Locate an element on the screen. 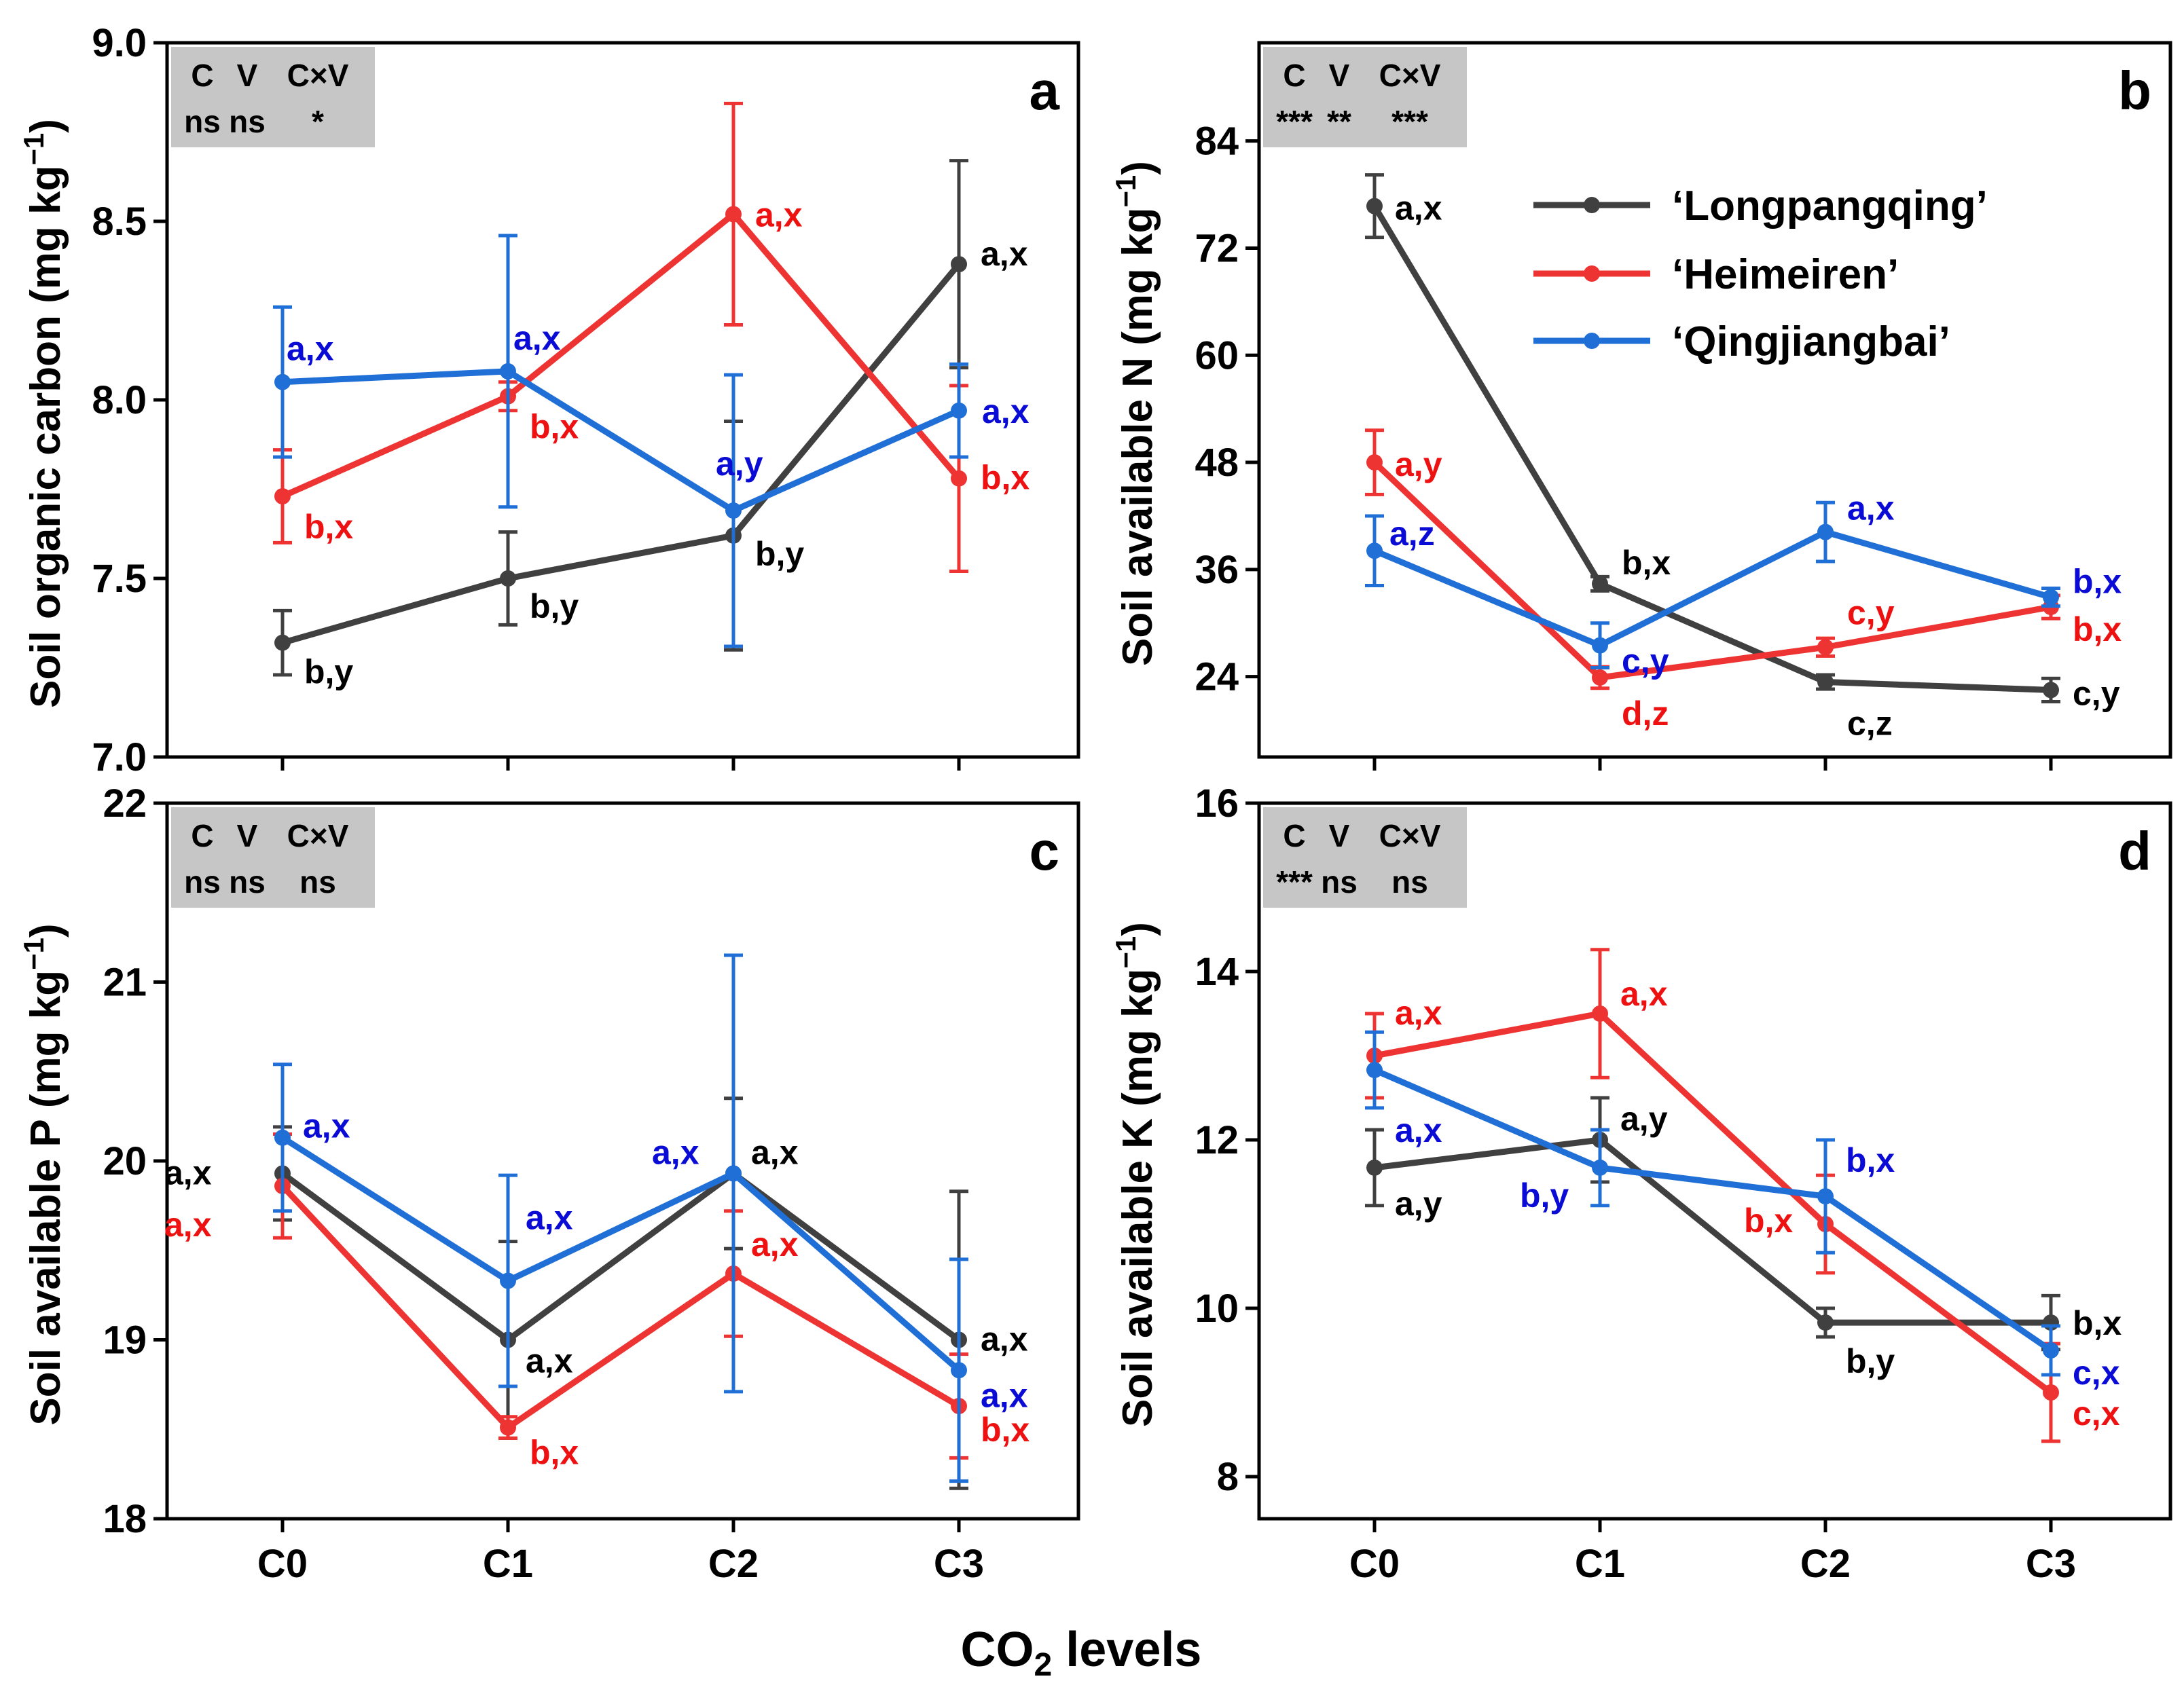 The height and width of the screenshot is (1700, 2184). series-qingjiangbai: a,x a,x a,y a,x is located at coordinates (651, 441).